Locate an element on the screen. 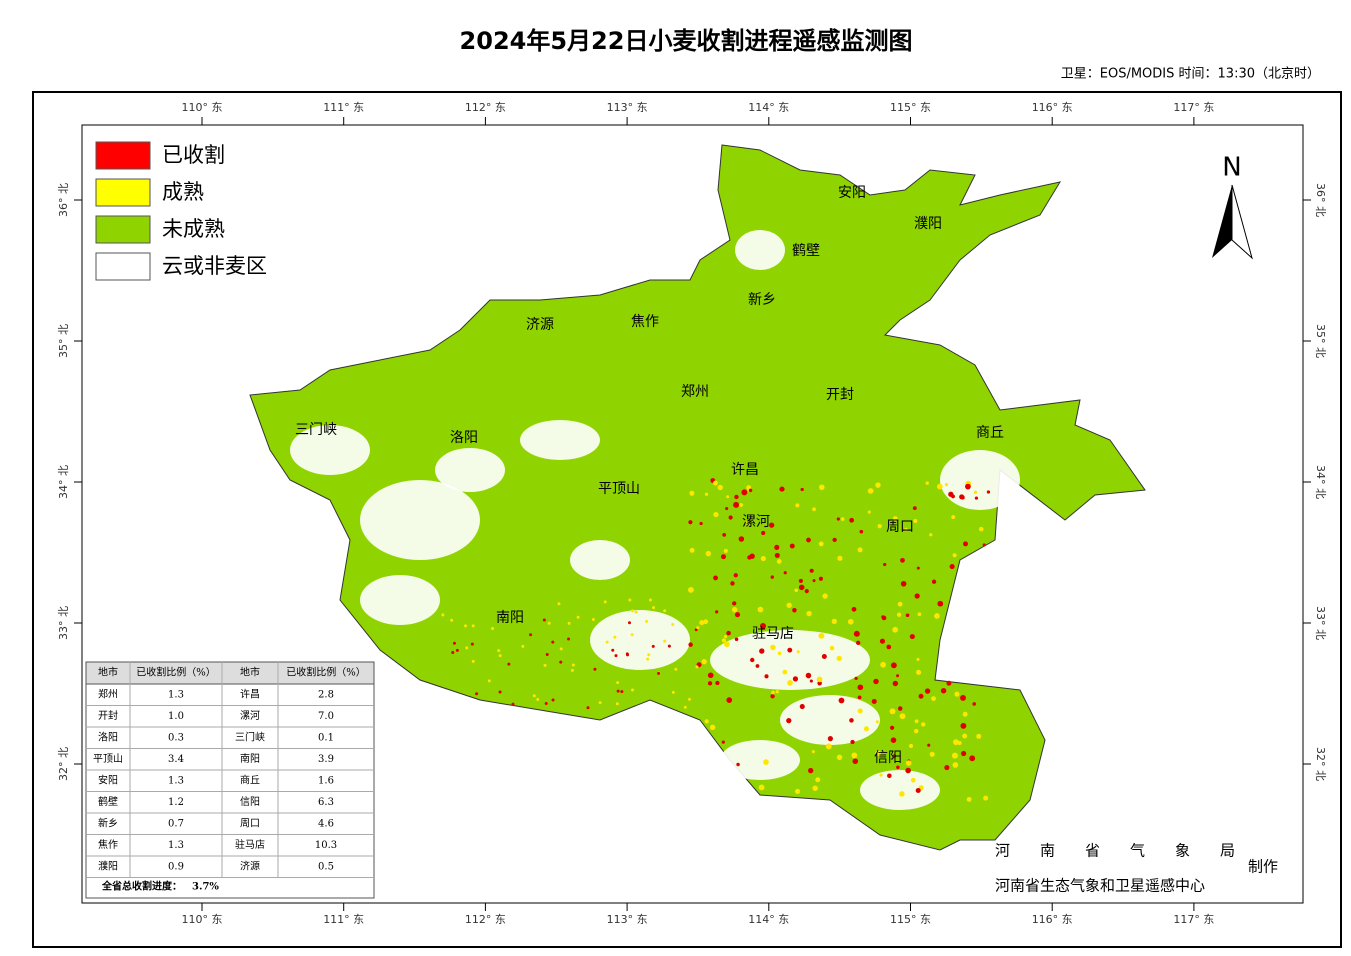 This screenshot has height=956, width=1351. table-cell: 濮阳 is located at coordinates (108, 865).